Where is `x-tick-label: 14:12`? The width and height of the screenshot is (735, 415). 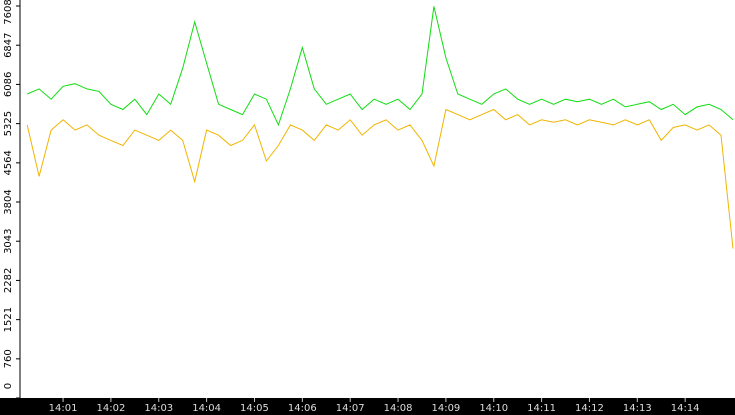
x-tick-label: 14:12 is located at coordinates (589, 408).